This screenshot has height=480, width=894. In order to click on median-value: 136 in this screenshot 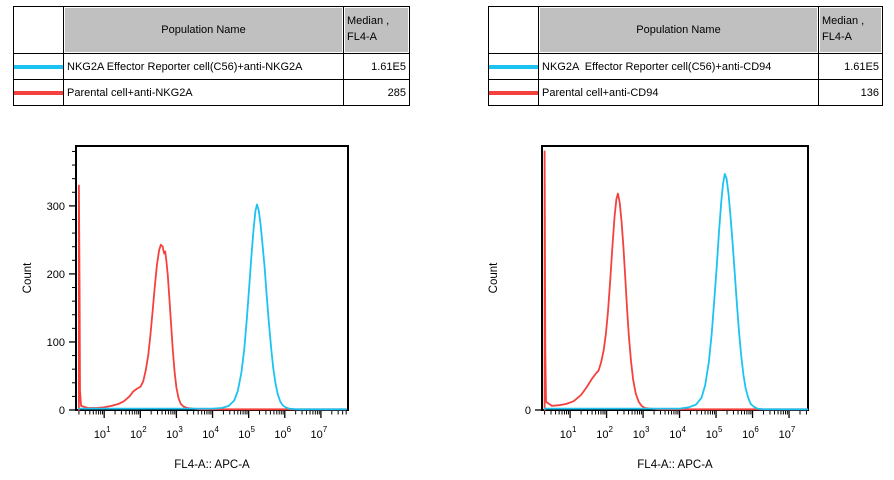, I will do `click(850, 92)`.